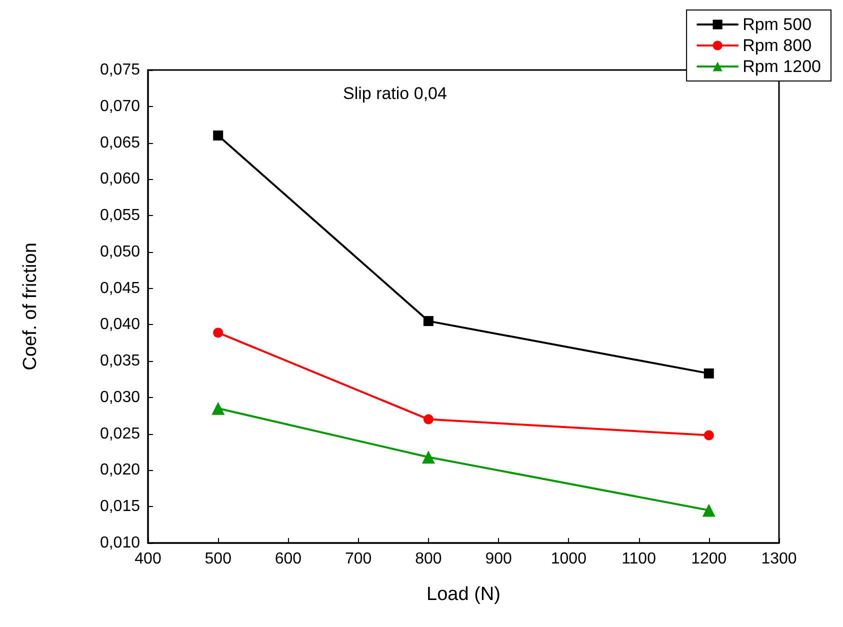 The height and width of the screenshot is (627, 843). Describe the element at coordinates (782, 66) in the screenshot. I see `legend-label: Rpm 1200` at that location.